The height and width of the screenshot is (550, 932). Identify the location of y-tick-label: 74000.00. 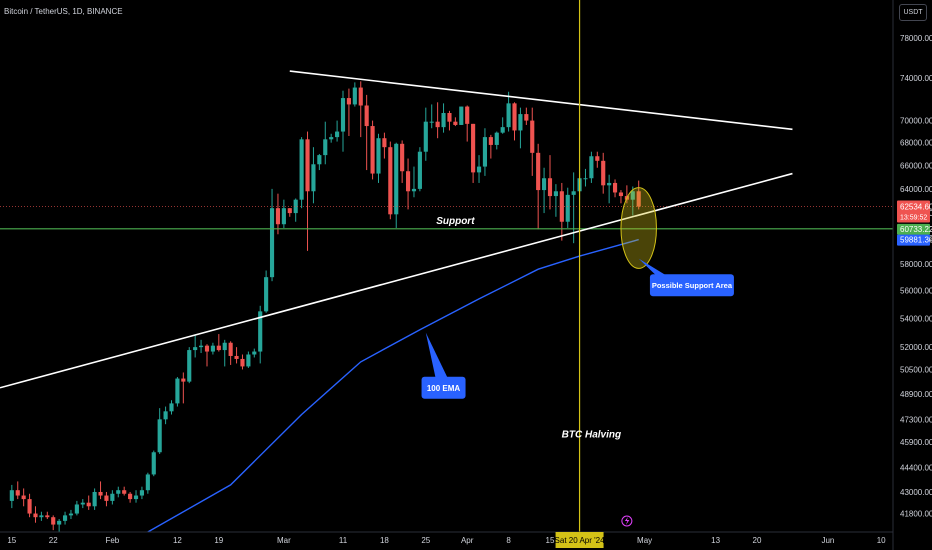
(916, 78).